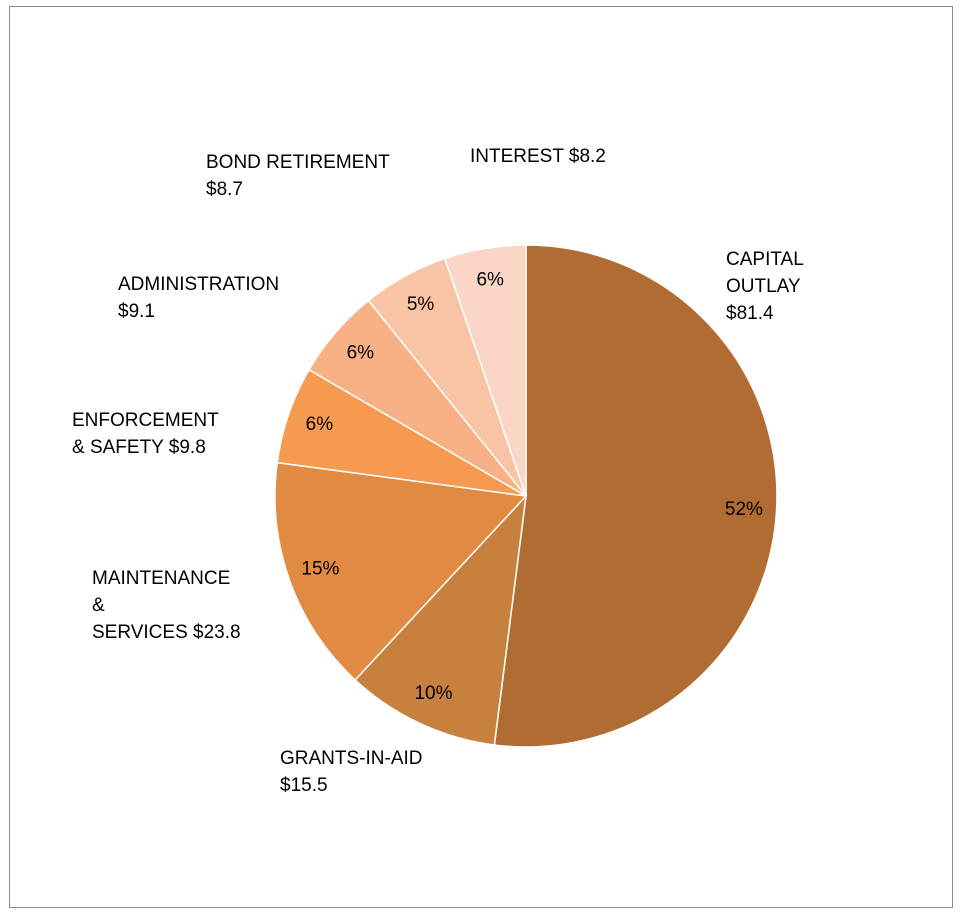  What do you see at coordinates (351, 772) in the screenshot?
I see `category-label-grants-in-aid: GRANTS-IN-AID $15.5` at bounding box center [351, 772].